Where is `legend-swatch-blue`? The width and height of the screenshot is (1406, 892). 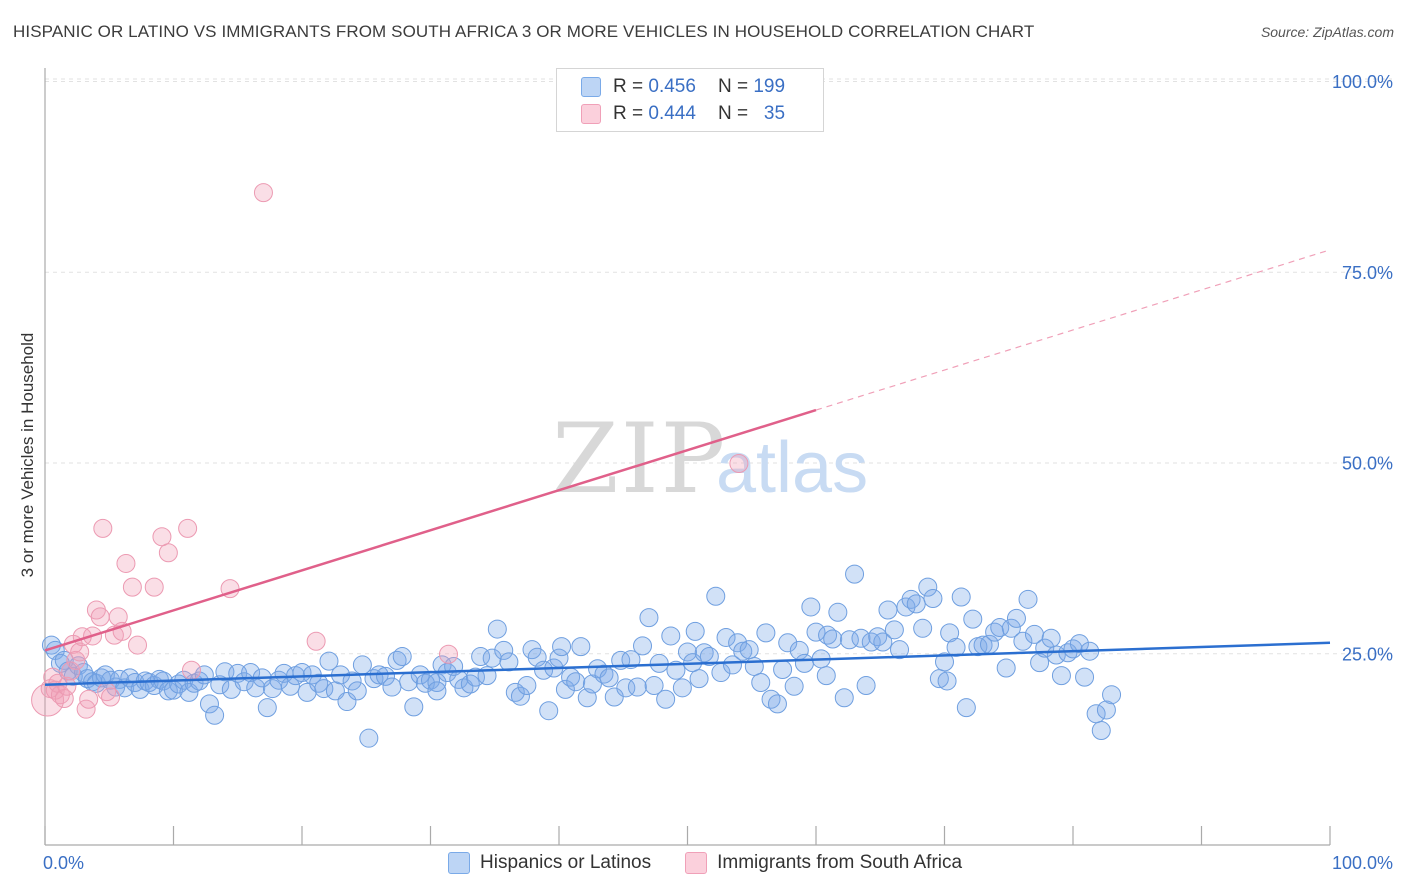
legend-swatch-blue is located at coordinates (591, 87).